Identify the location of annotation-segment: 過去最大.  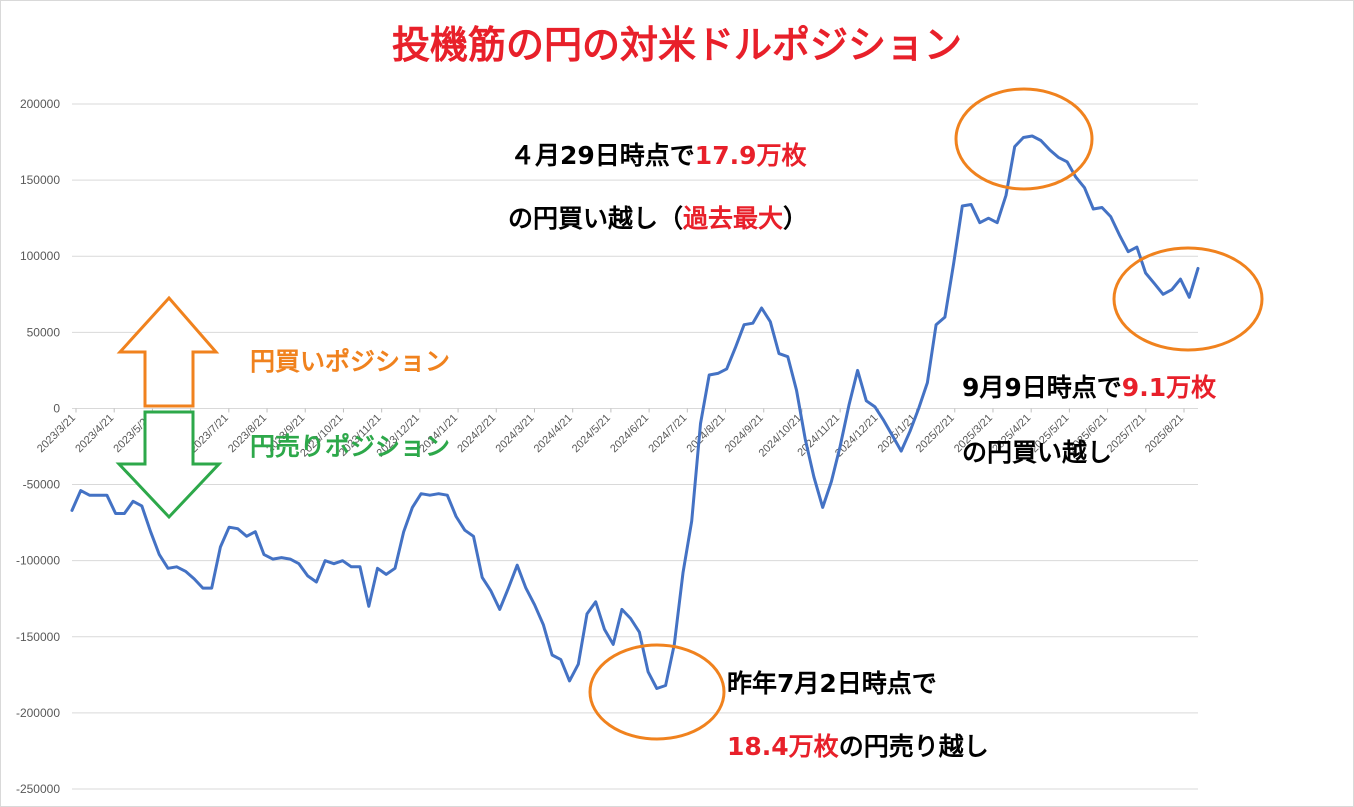
(733, 218).